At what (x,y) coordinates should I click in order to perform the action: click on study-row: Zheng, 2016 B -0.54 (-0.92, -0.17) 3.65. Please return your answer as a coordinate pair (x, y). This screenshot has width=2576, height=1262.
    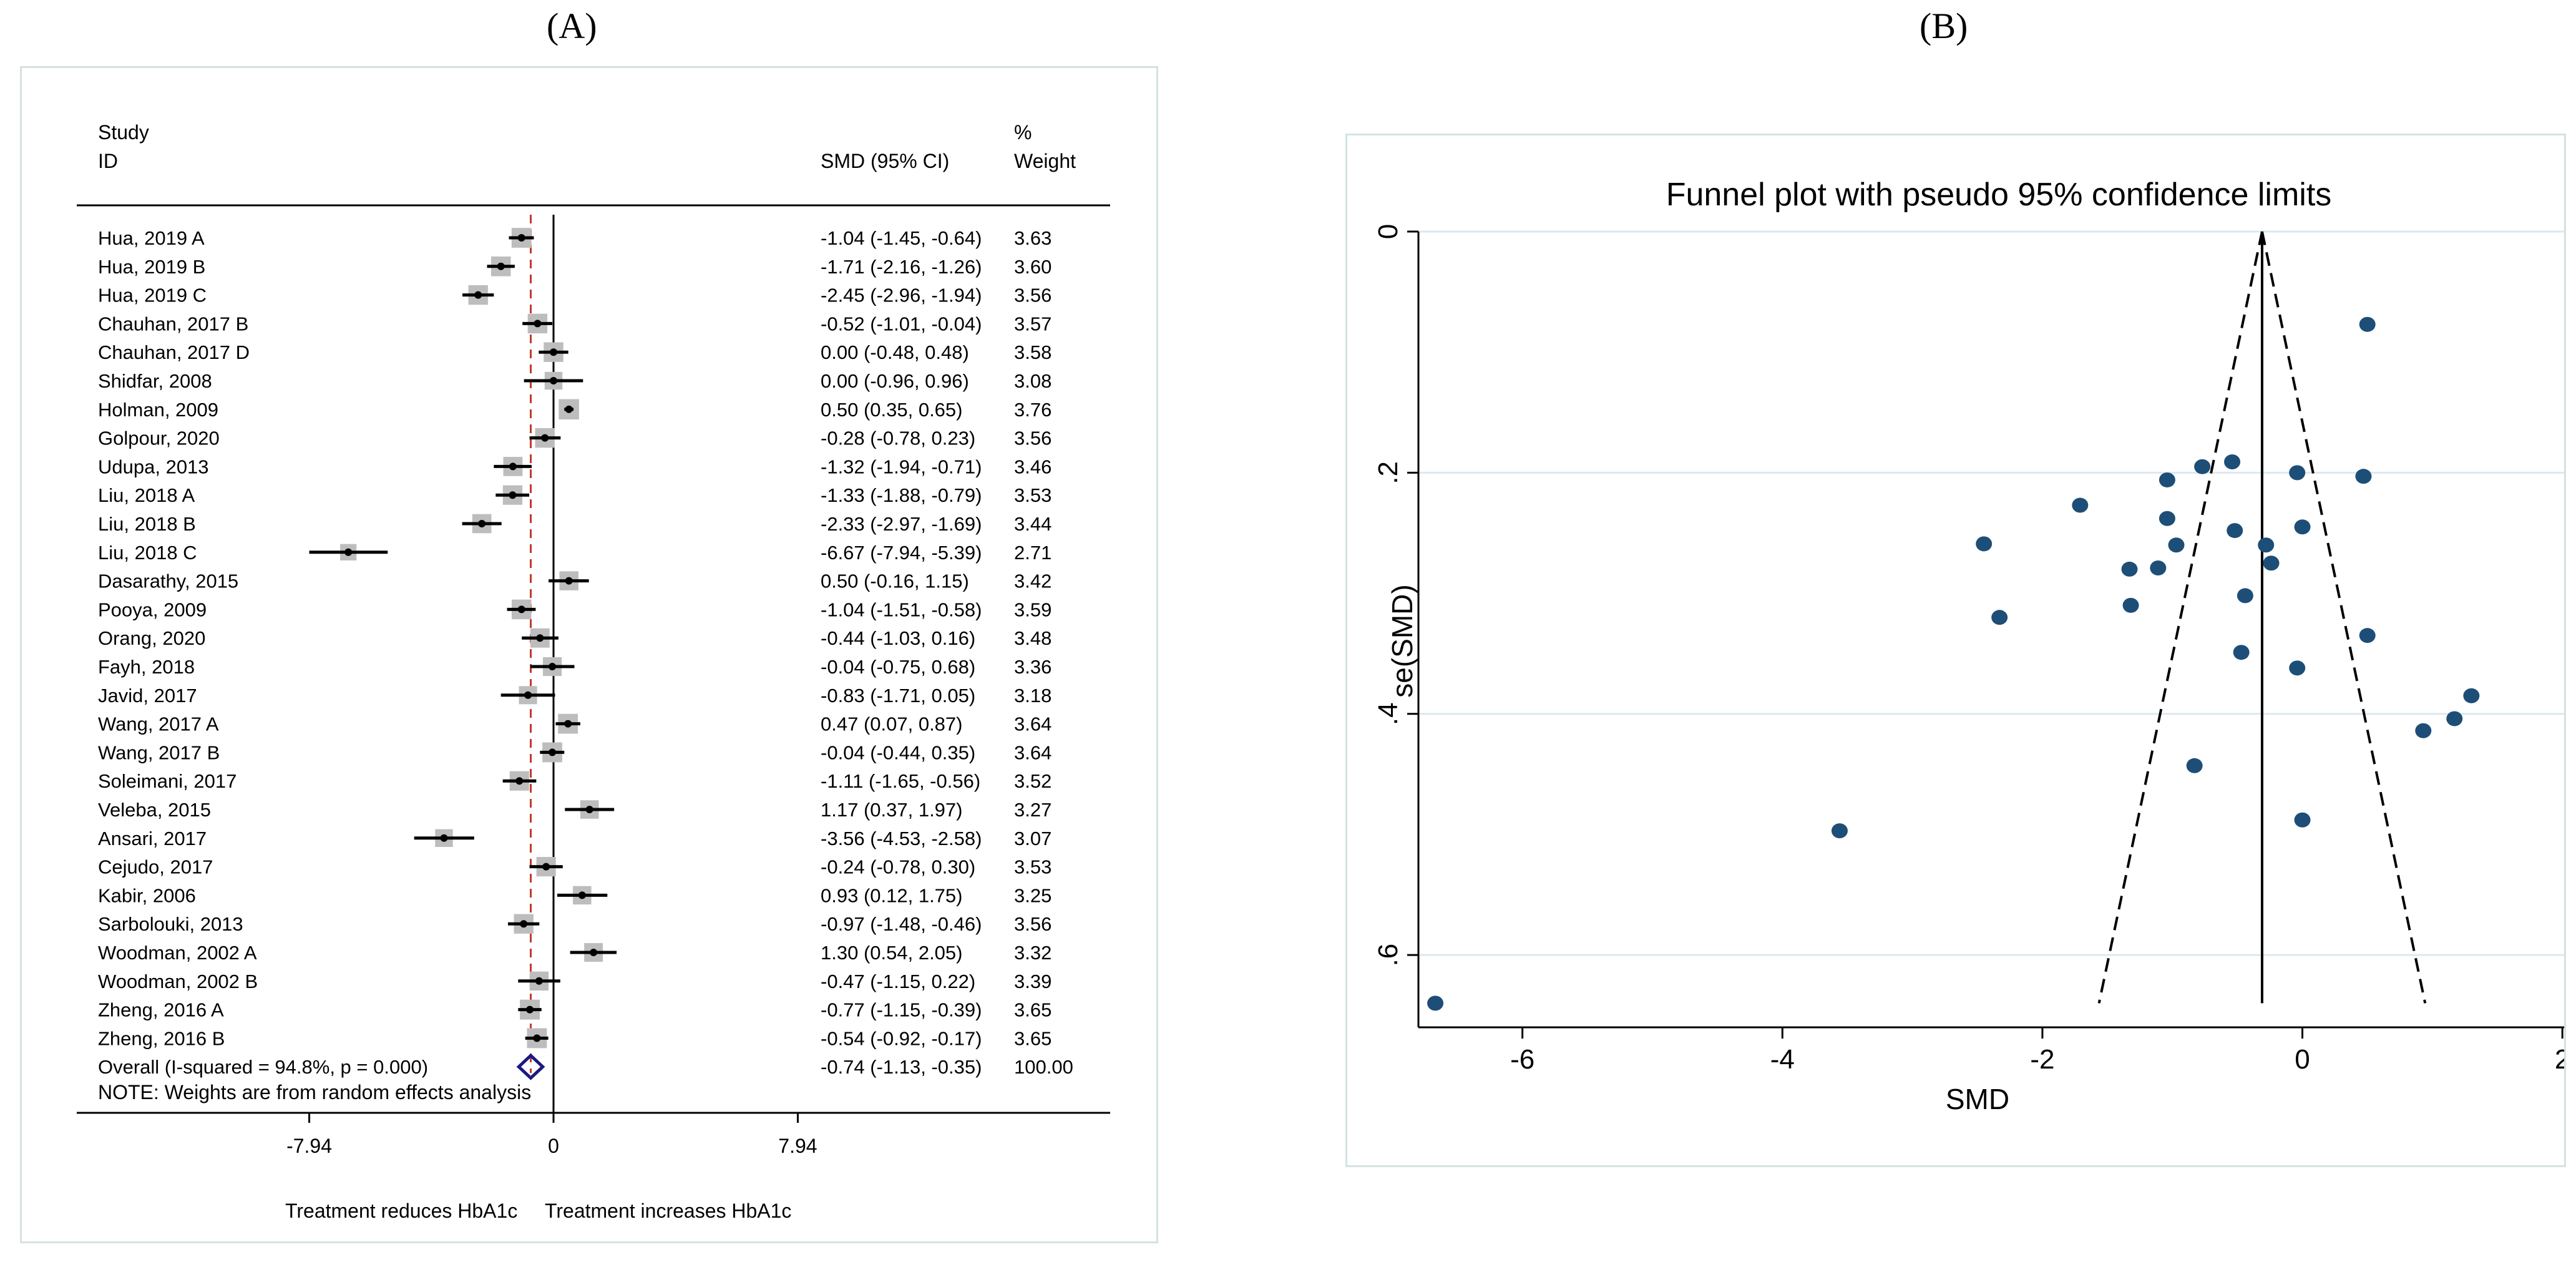
    Looking at the image, I should click on (574, 1038).